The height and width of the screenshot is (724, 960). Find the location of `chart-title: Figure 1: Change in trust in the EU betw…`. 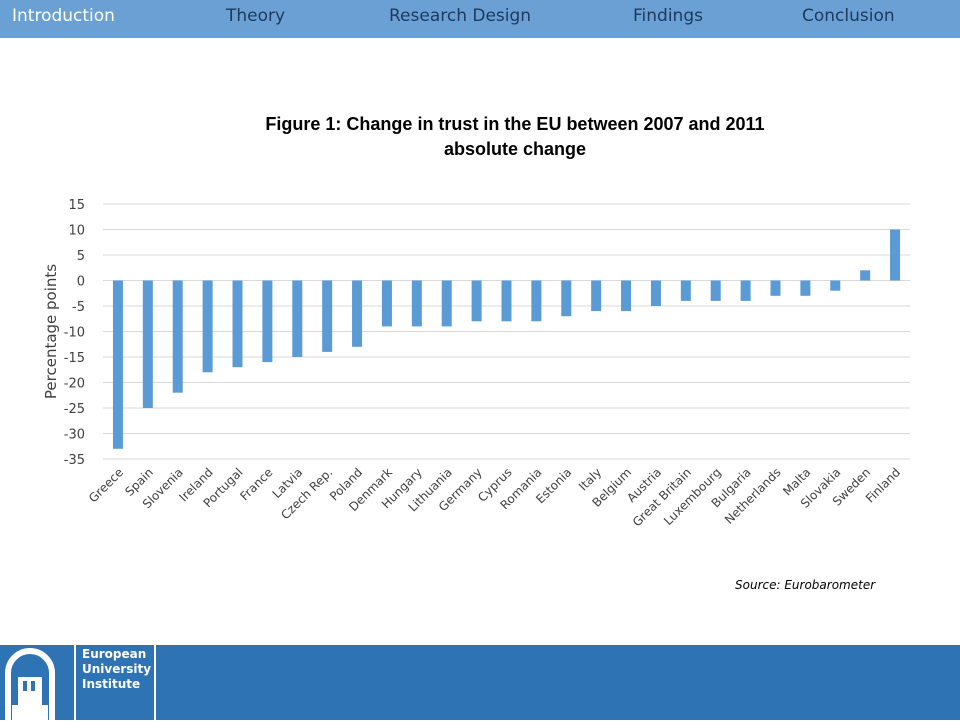

chart-title: Figure 1: Change in trust in the EU betw… is located at coordinates (515, 137).